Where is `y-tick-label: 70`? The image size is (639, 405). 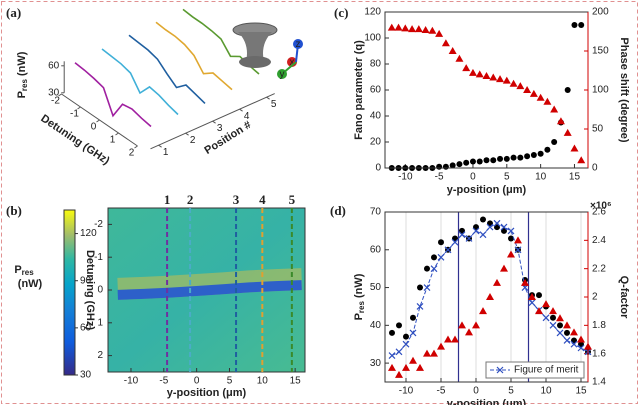 y-tick-label: 70 is located at coordinates (376, 212).